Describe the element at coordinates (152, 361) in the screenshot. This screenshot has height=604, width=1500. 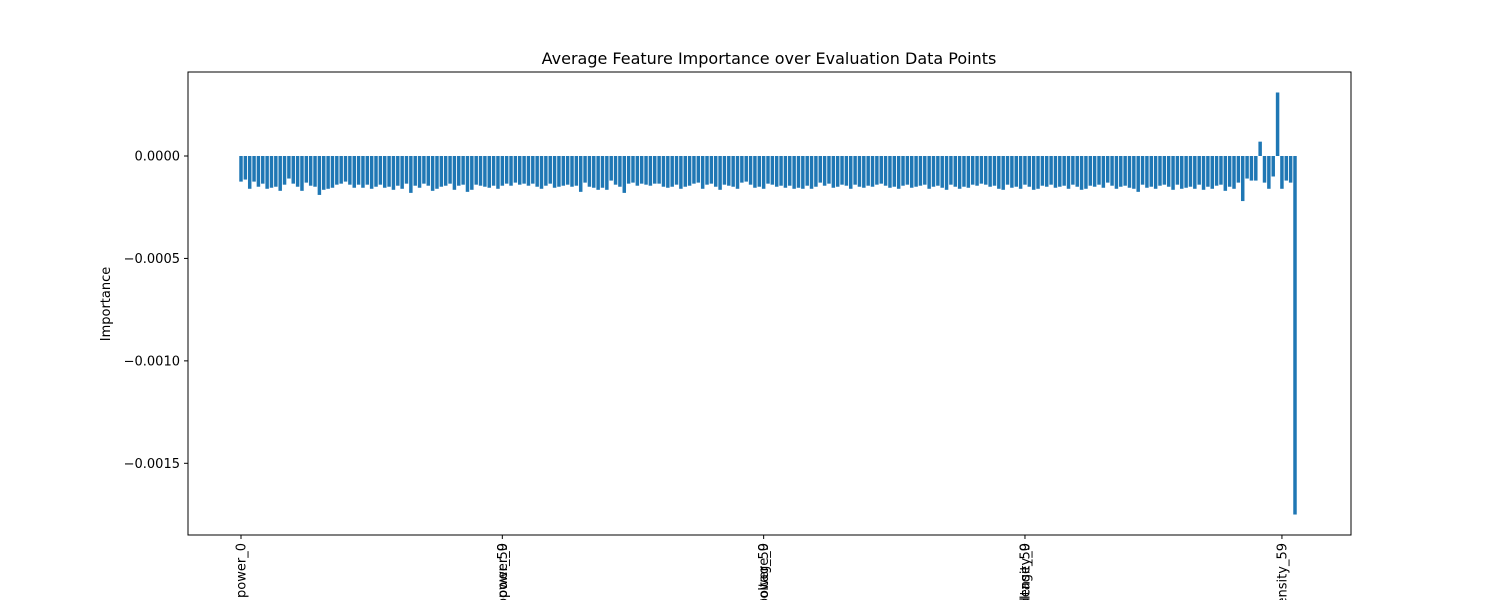
I see `y-tick-label: −0.0010` at that location.